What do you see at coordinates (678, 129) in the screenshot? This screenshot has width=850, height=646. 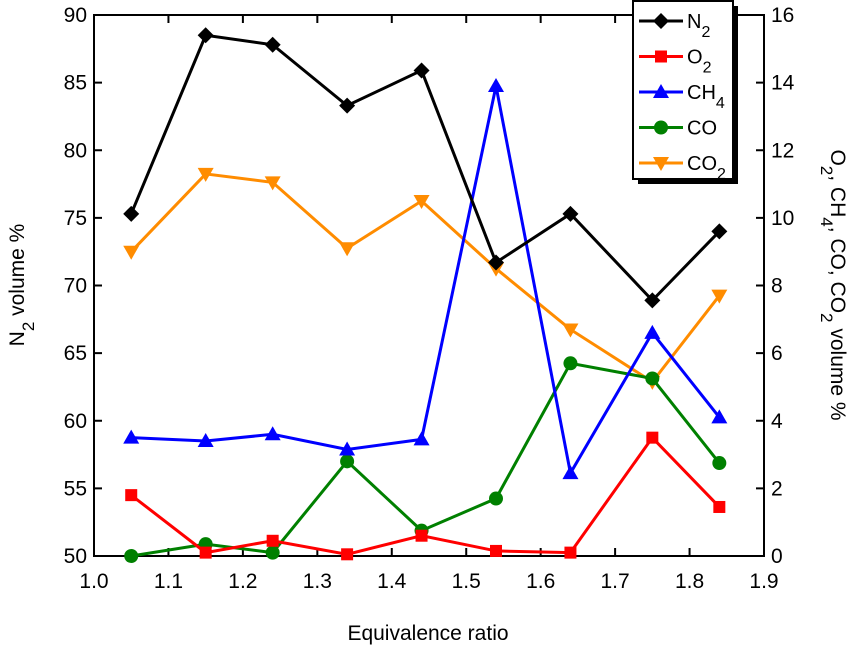 I see `legend-item-CO: CO` at bounding box center [678, 129].